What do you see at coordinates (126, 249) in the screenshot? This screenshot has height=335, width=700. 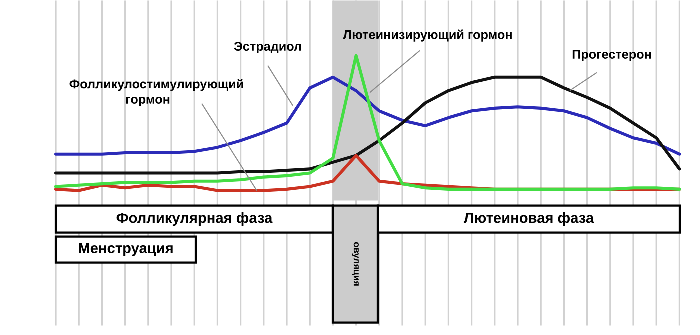 I see `text: Менструация` at bounding box center [126, 249].